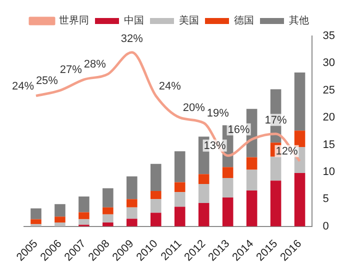  I want to click on legend-label: 美国, so click(189, 20).